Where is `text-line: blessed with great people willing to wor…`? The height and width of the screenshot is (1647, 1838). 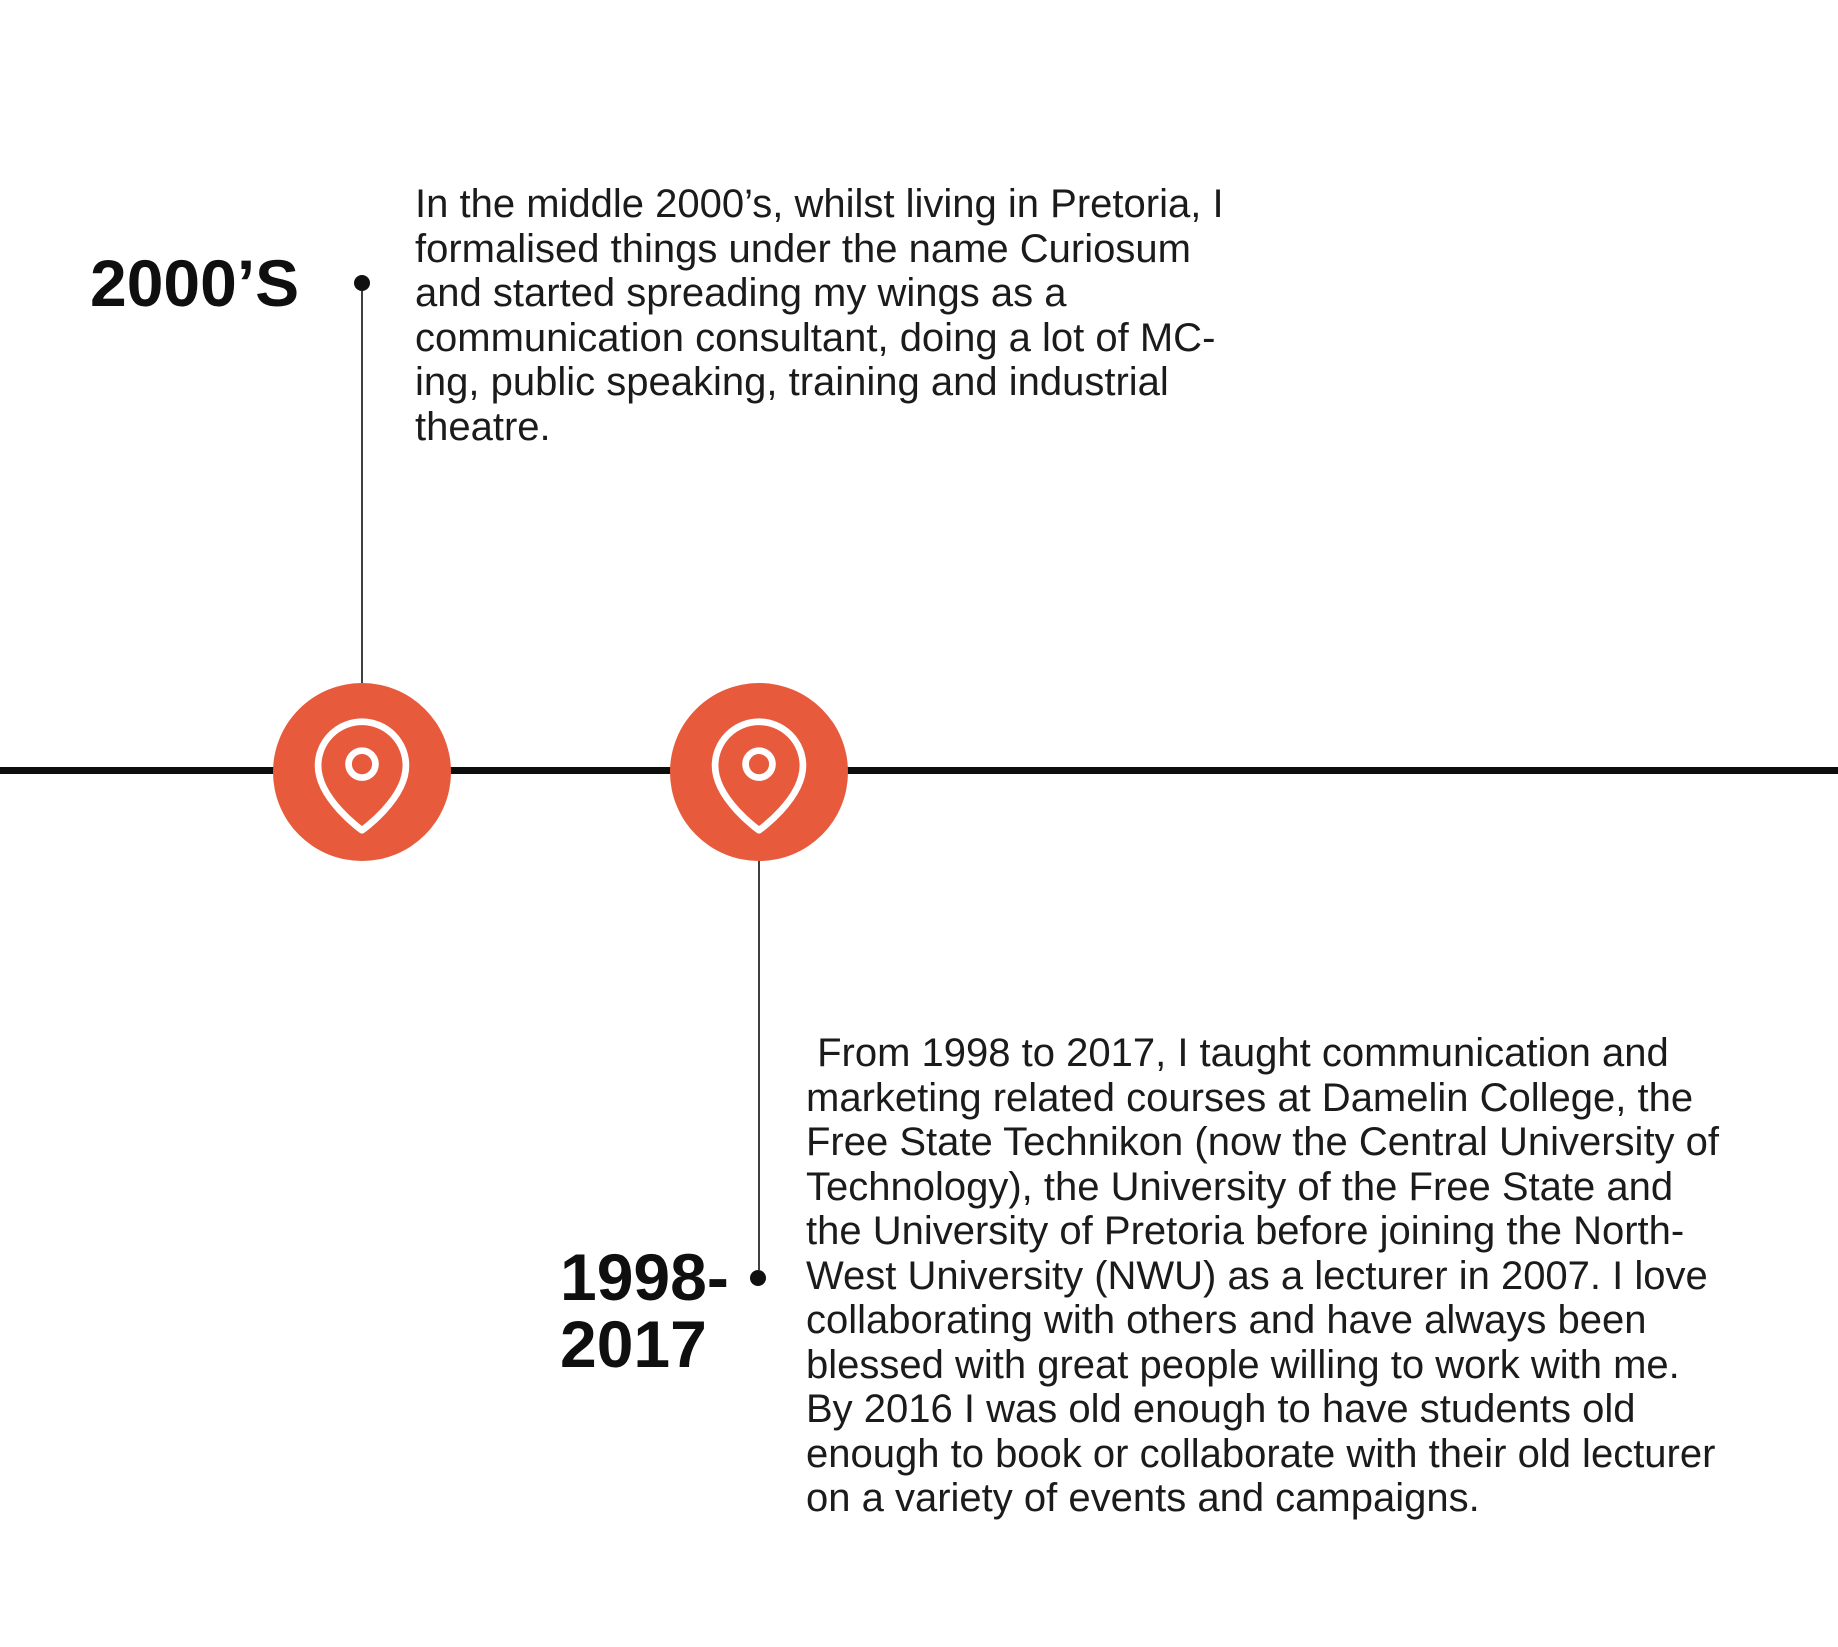
text-line: blessed with great people willing to wor… is located at coordinates (1243, 1364).